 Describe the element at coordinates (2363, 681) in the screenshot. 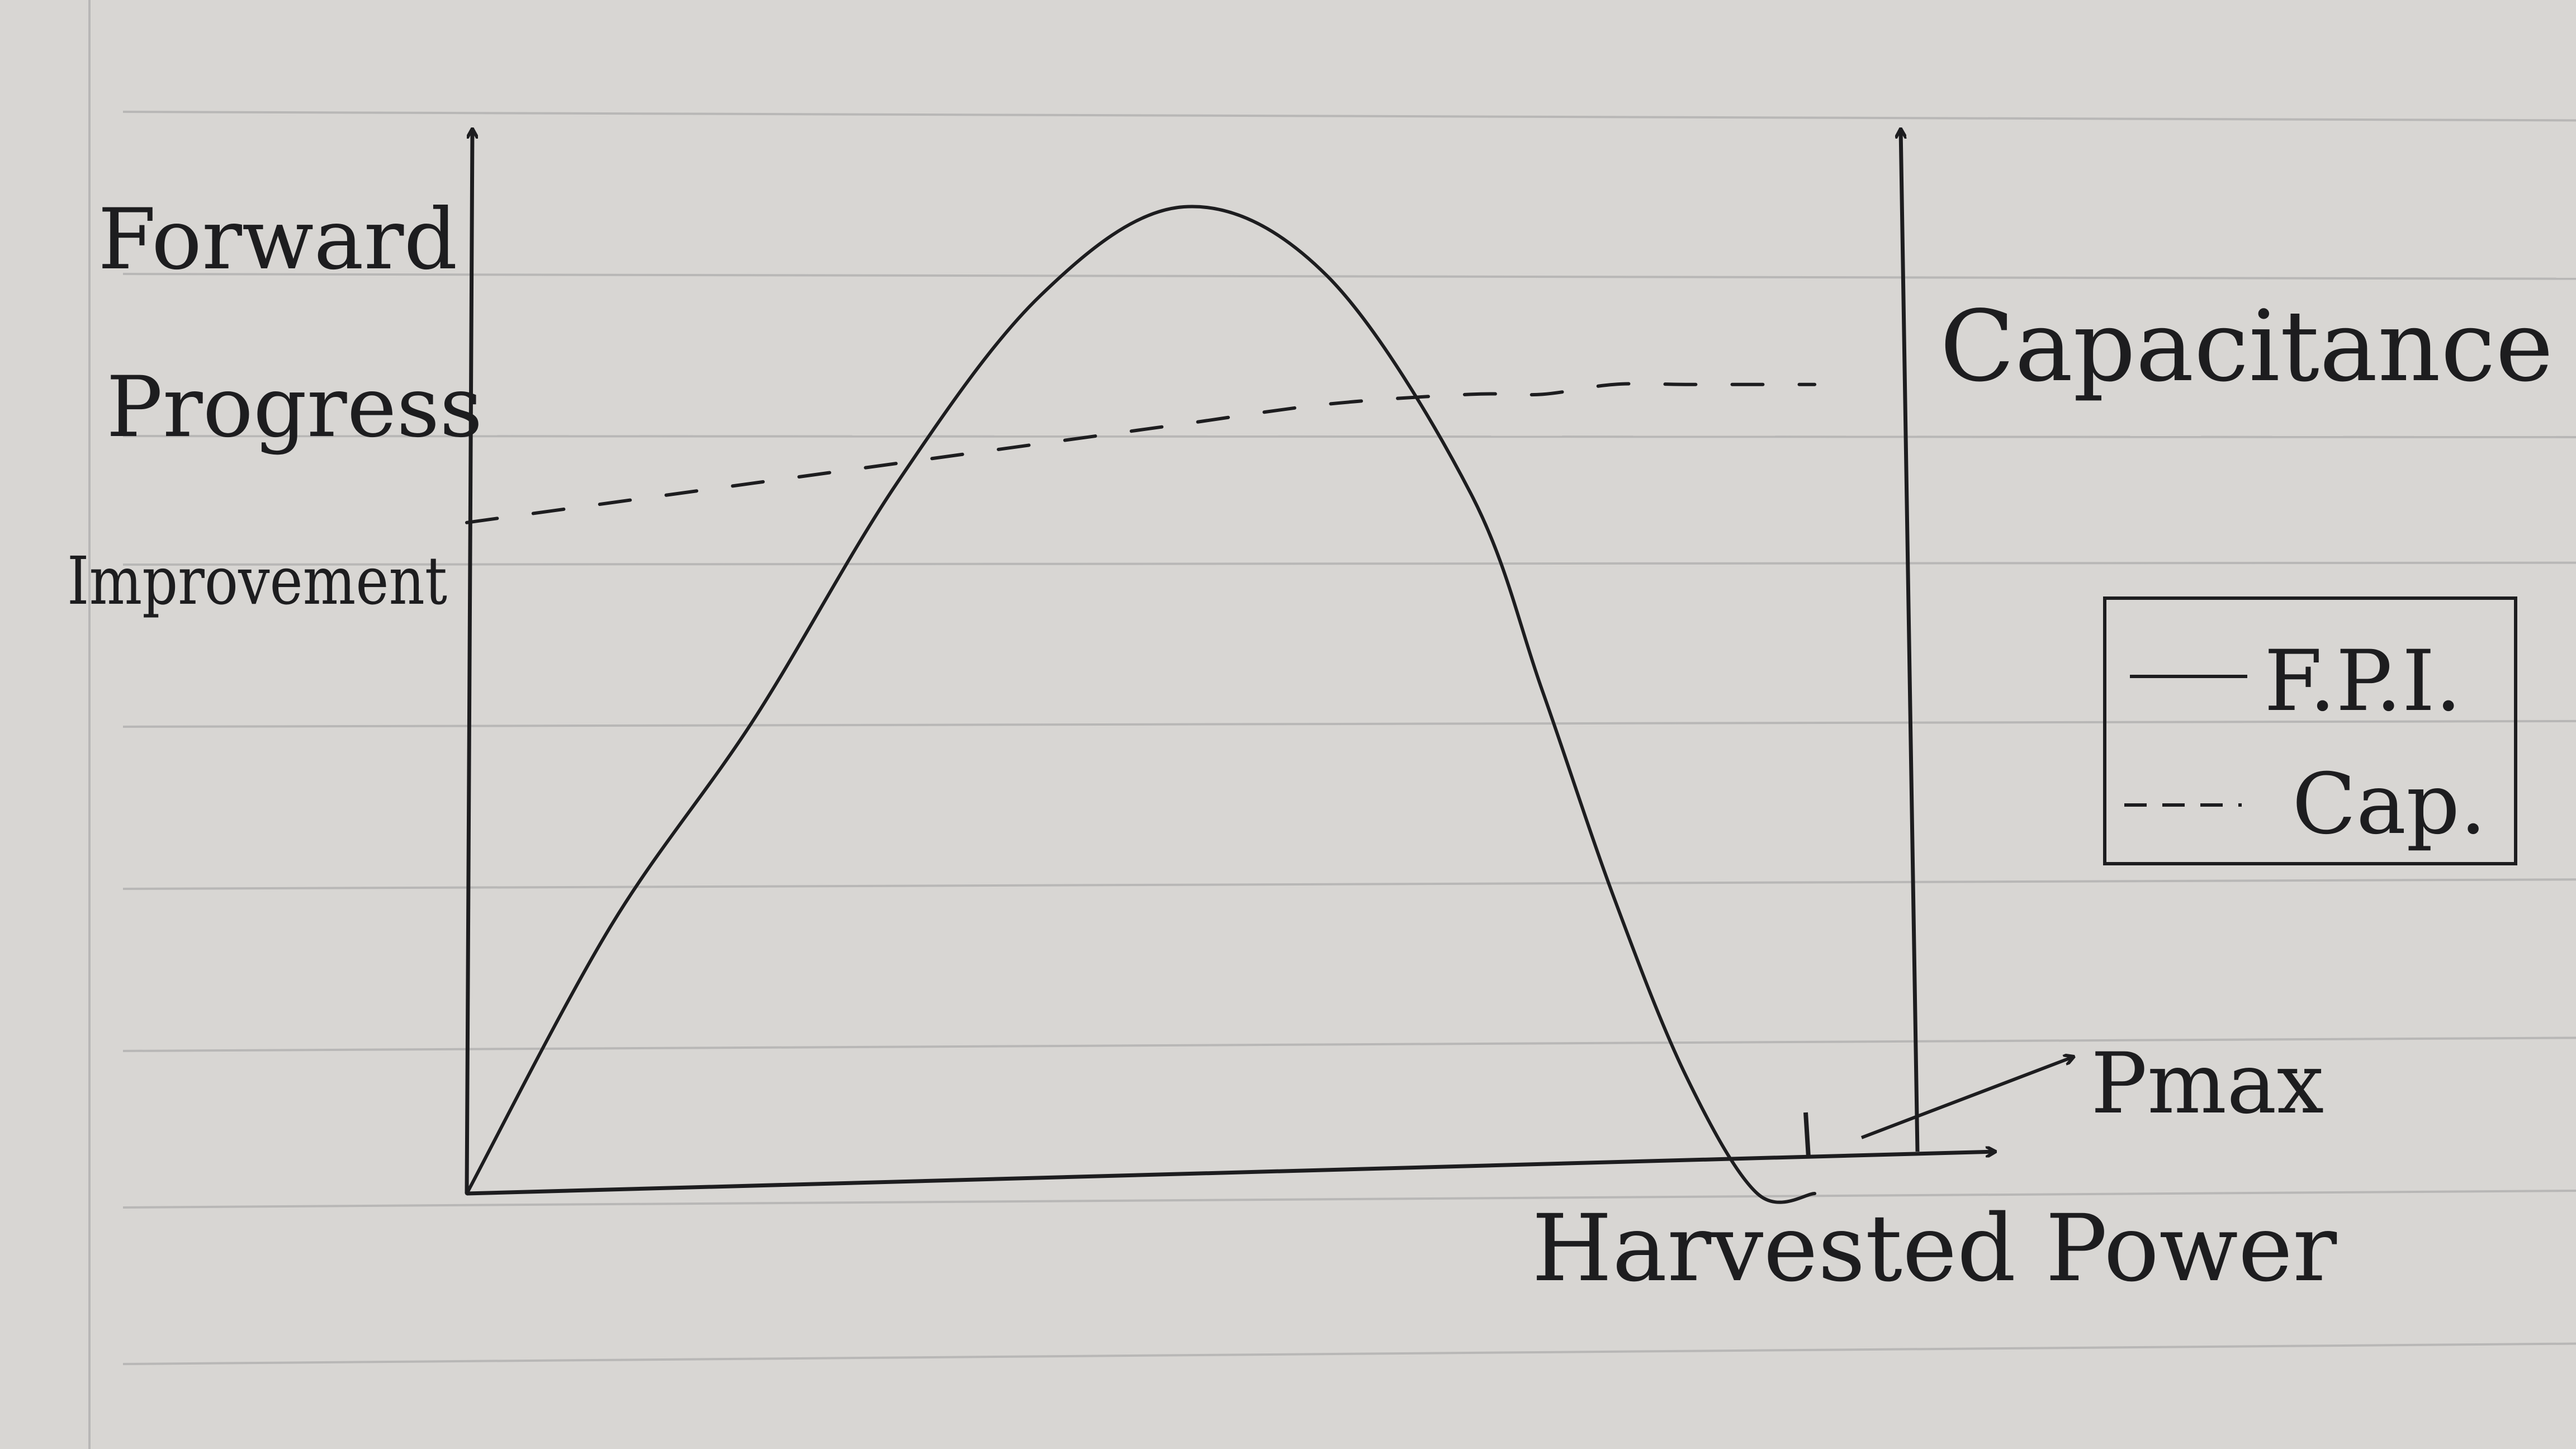

I see `legend-label-fpi: F.P.I.` at that location.